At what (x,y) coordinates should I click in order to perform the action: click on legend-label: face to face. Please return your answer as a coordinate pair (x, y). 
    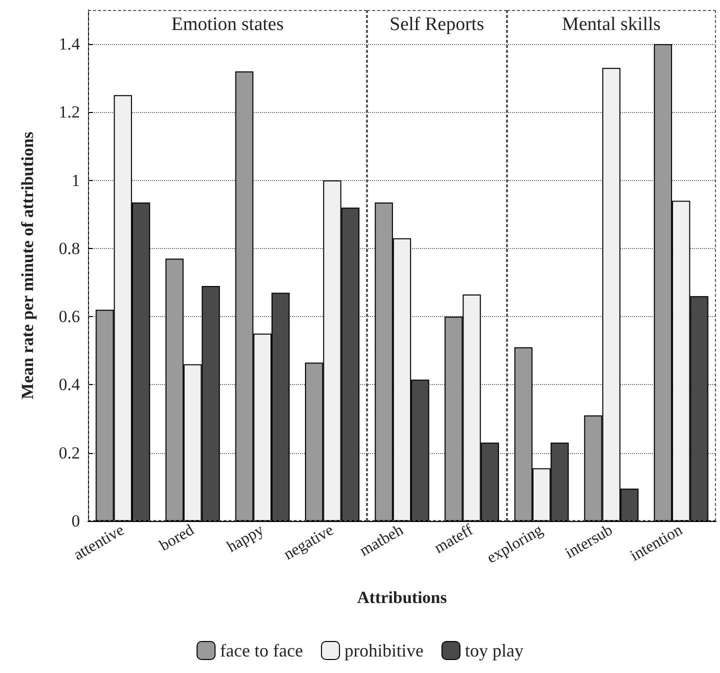
    Looking at the image, I should click on (261, 650).